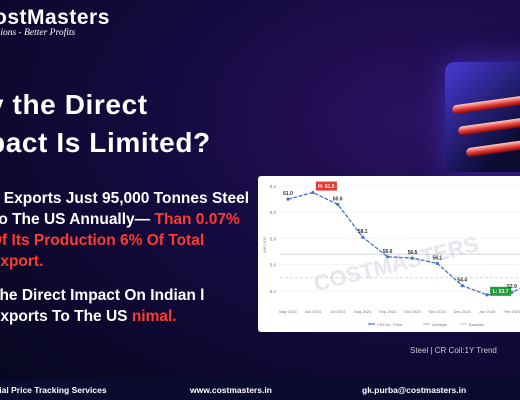 Image resolution: width=520 pixels, height=400 pixels. Describe the element at coordinates (413, 253) in the screenshot. I see `data-label: 56.5` at that location.